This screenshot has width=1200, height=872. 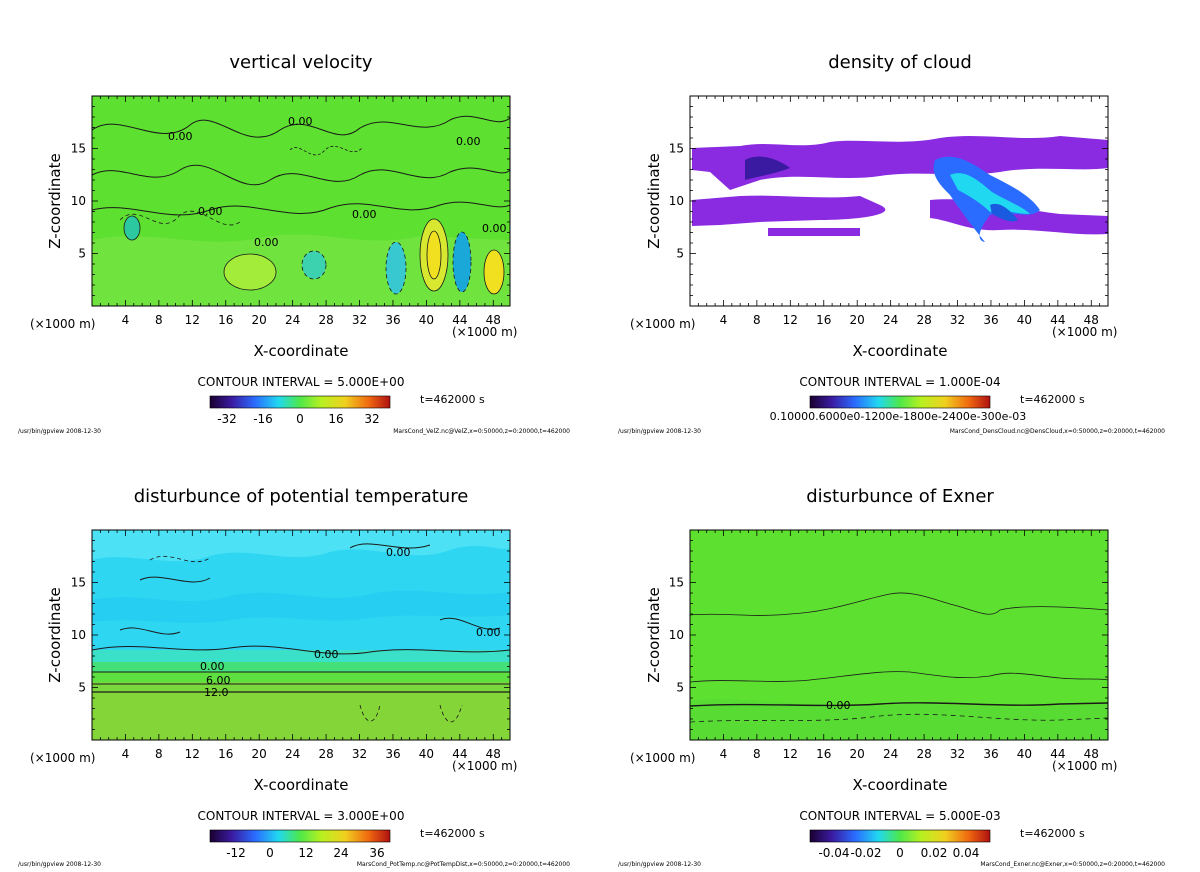 What do you see at coordinates (216, 692) in the screenshot?
I see `contour-label: 12.0` at bounding box center [216, 692].